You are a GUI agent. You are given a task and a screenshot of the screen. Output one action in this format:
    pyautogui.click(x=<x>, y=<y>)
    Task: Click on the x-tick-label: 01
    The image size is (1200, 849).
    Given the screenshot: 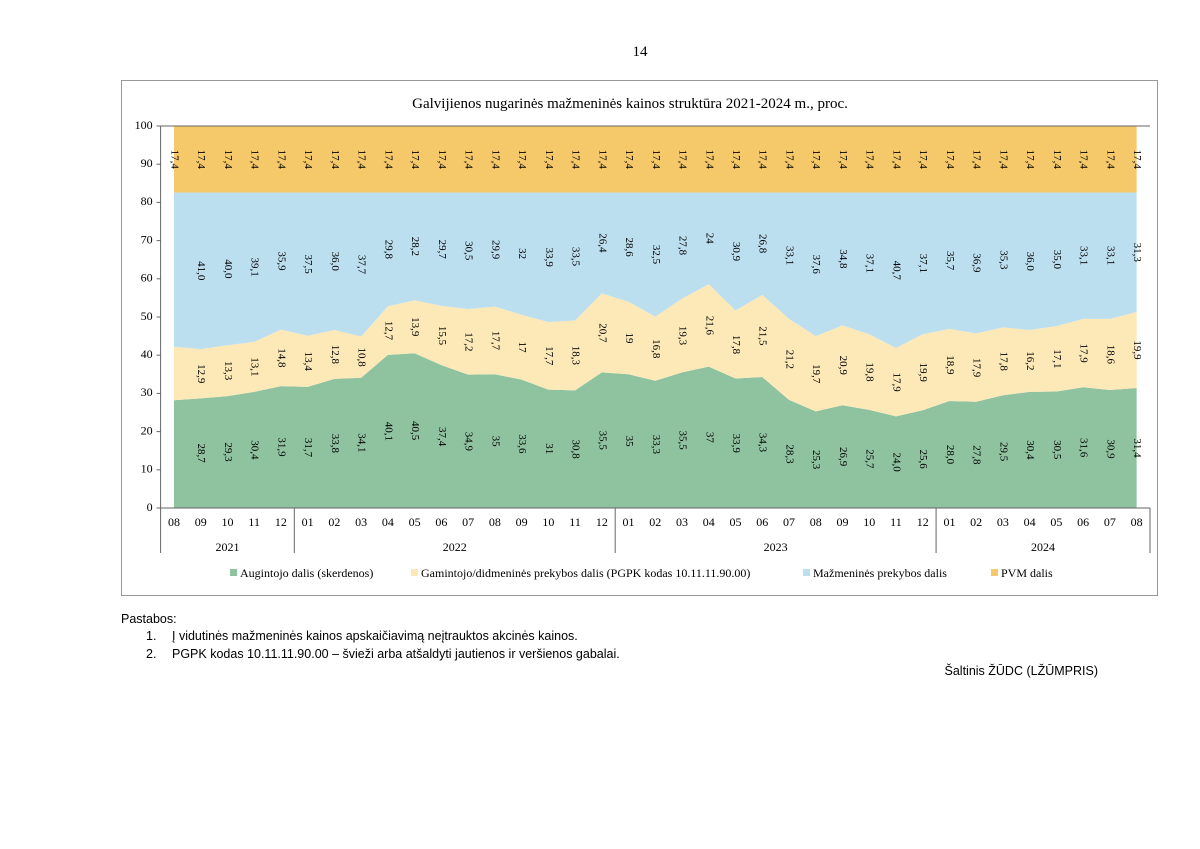 What is the action you would take?
    pyautogui.click(x=308, y=522)
    